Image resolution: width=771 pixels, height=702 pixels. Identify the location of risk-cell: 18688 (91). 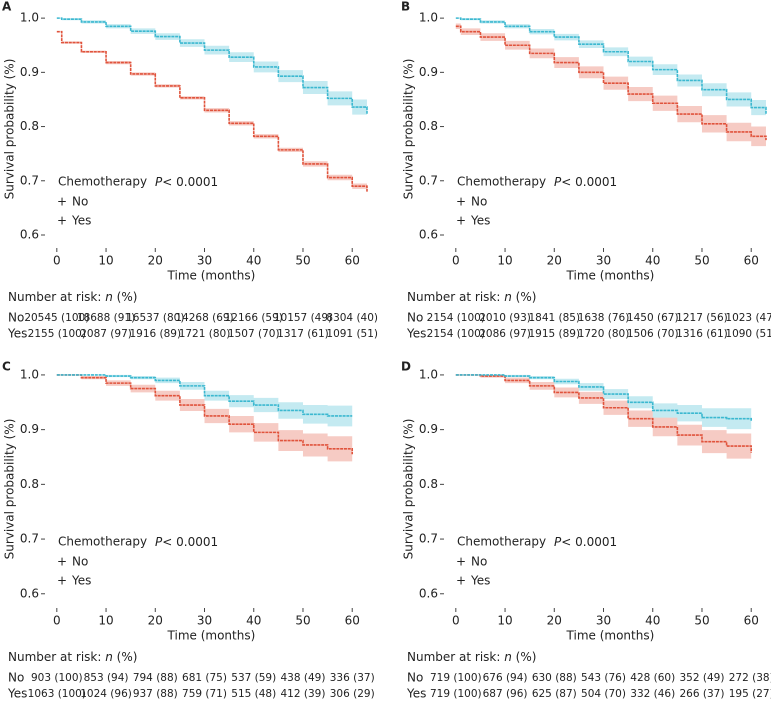
(106, 318).